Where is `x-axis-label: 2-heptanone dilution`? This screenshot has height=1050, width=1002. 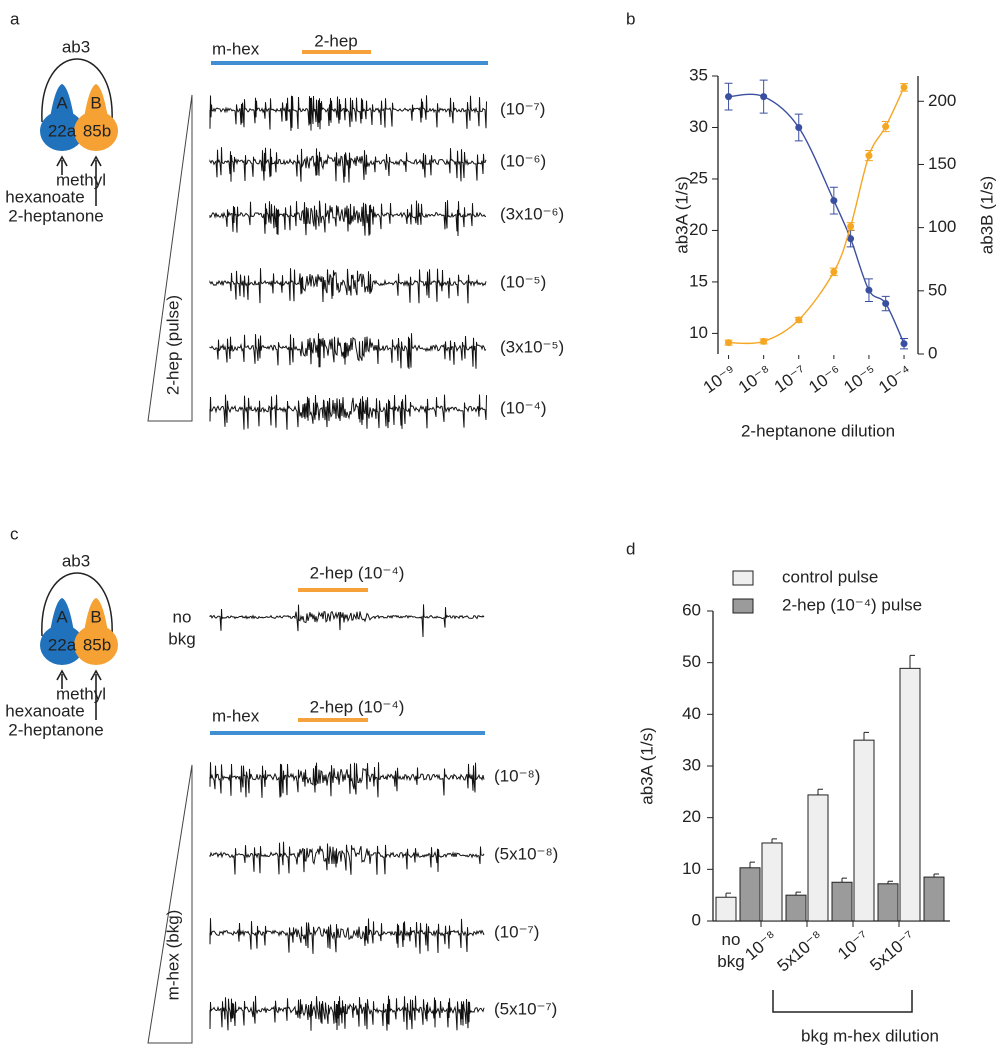
x-axis-label: 2-heptanone dilution is located at coordinates (818, 430).